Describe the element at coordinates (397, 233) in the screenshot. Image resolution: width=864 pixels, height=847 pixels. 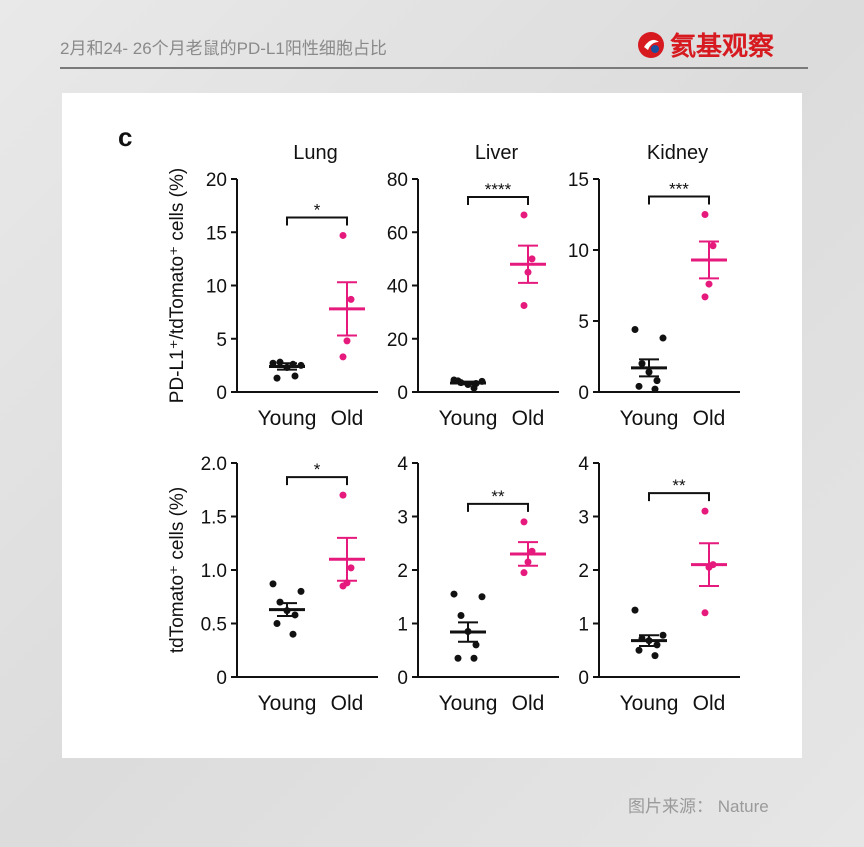
I see `y-tick-label: 60` at that location.